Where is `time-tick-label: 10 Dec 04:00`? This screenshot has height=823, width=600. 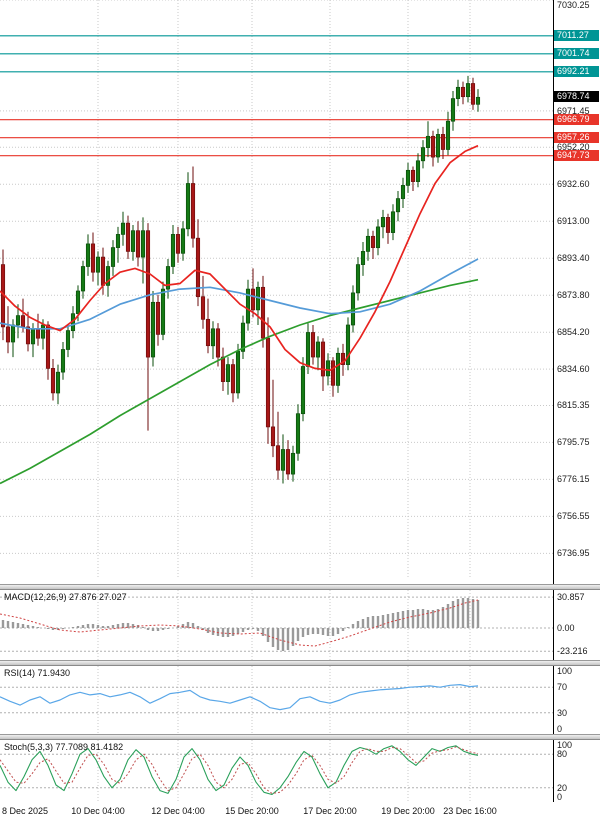 time-tick-label: 10 Dec 04:00 is located at coordinates (98, 811).